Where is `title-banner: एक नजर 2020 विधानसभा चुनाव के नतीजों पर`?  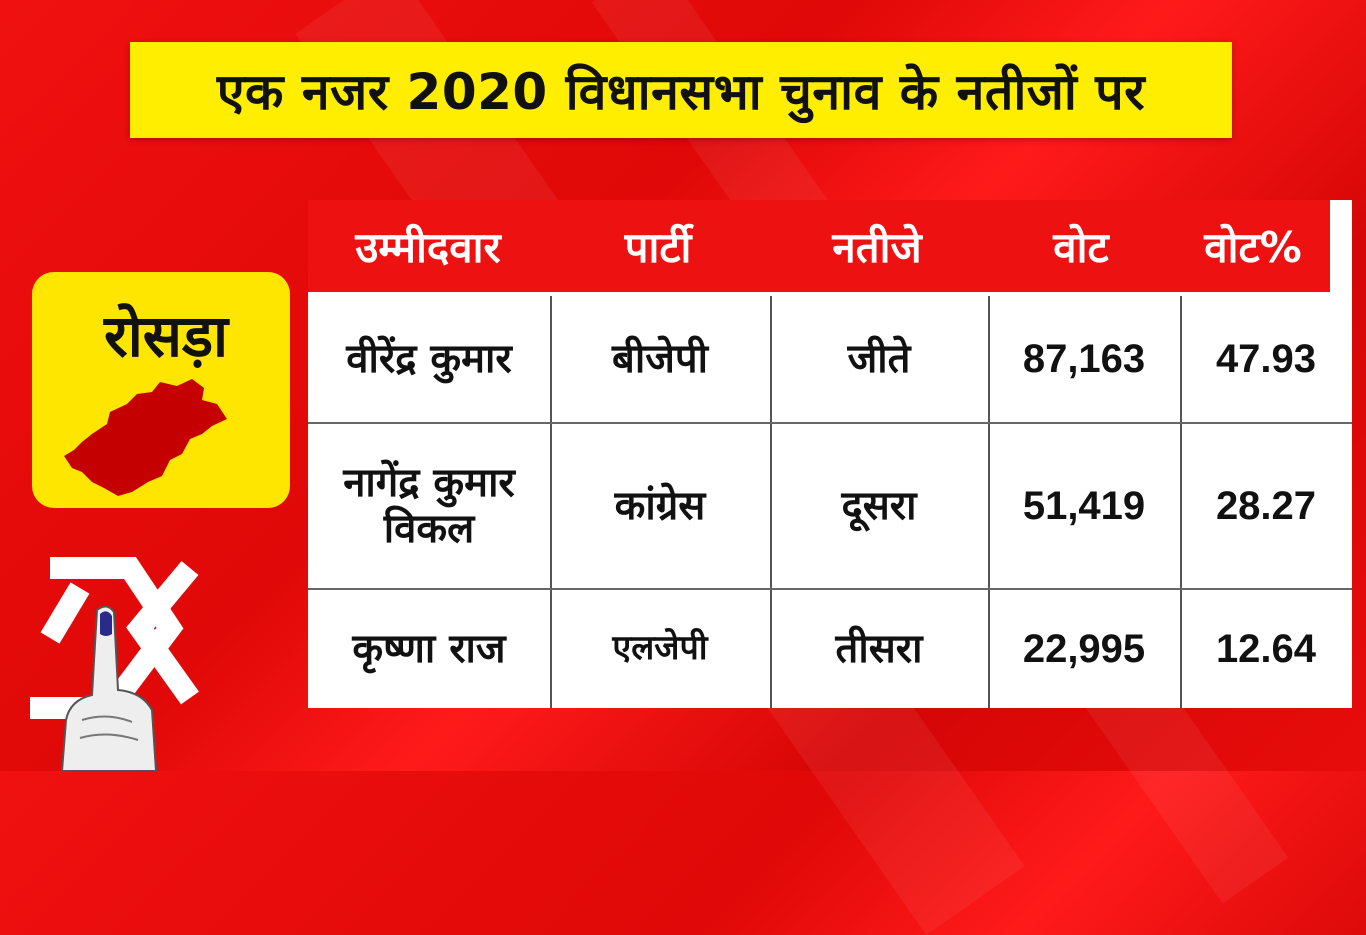 title-banner: एक नजर 2020 विधानसभा चुनाव के नतीजों पर is located at coordinates (681, 90).